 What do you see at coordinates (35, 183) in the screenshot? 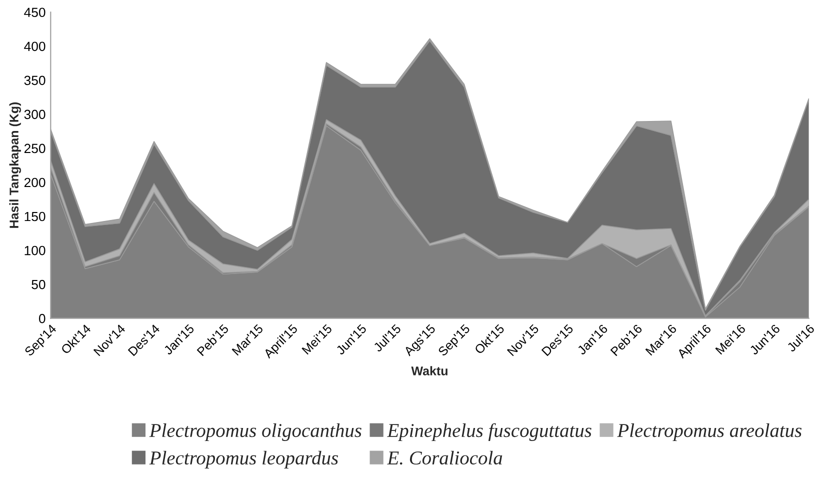
I see `y-tick-label: 200` at bounding box center [35, 183].